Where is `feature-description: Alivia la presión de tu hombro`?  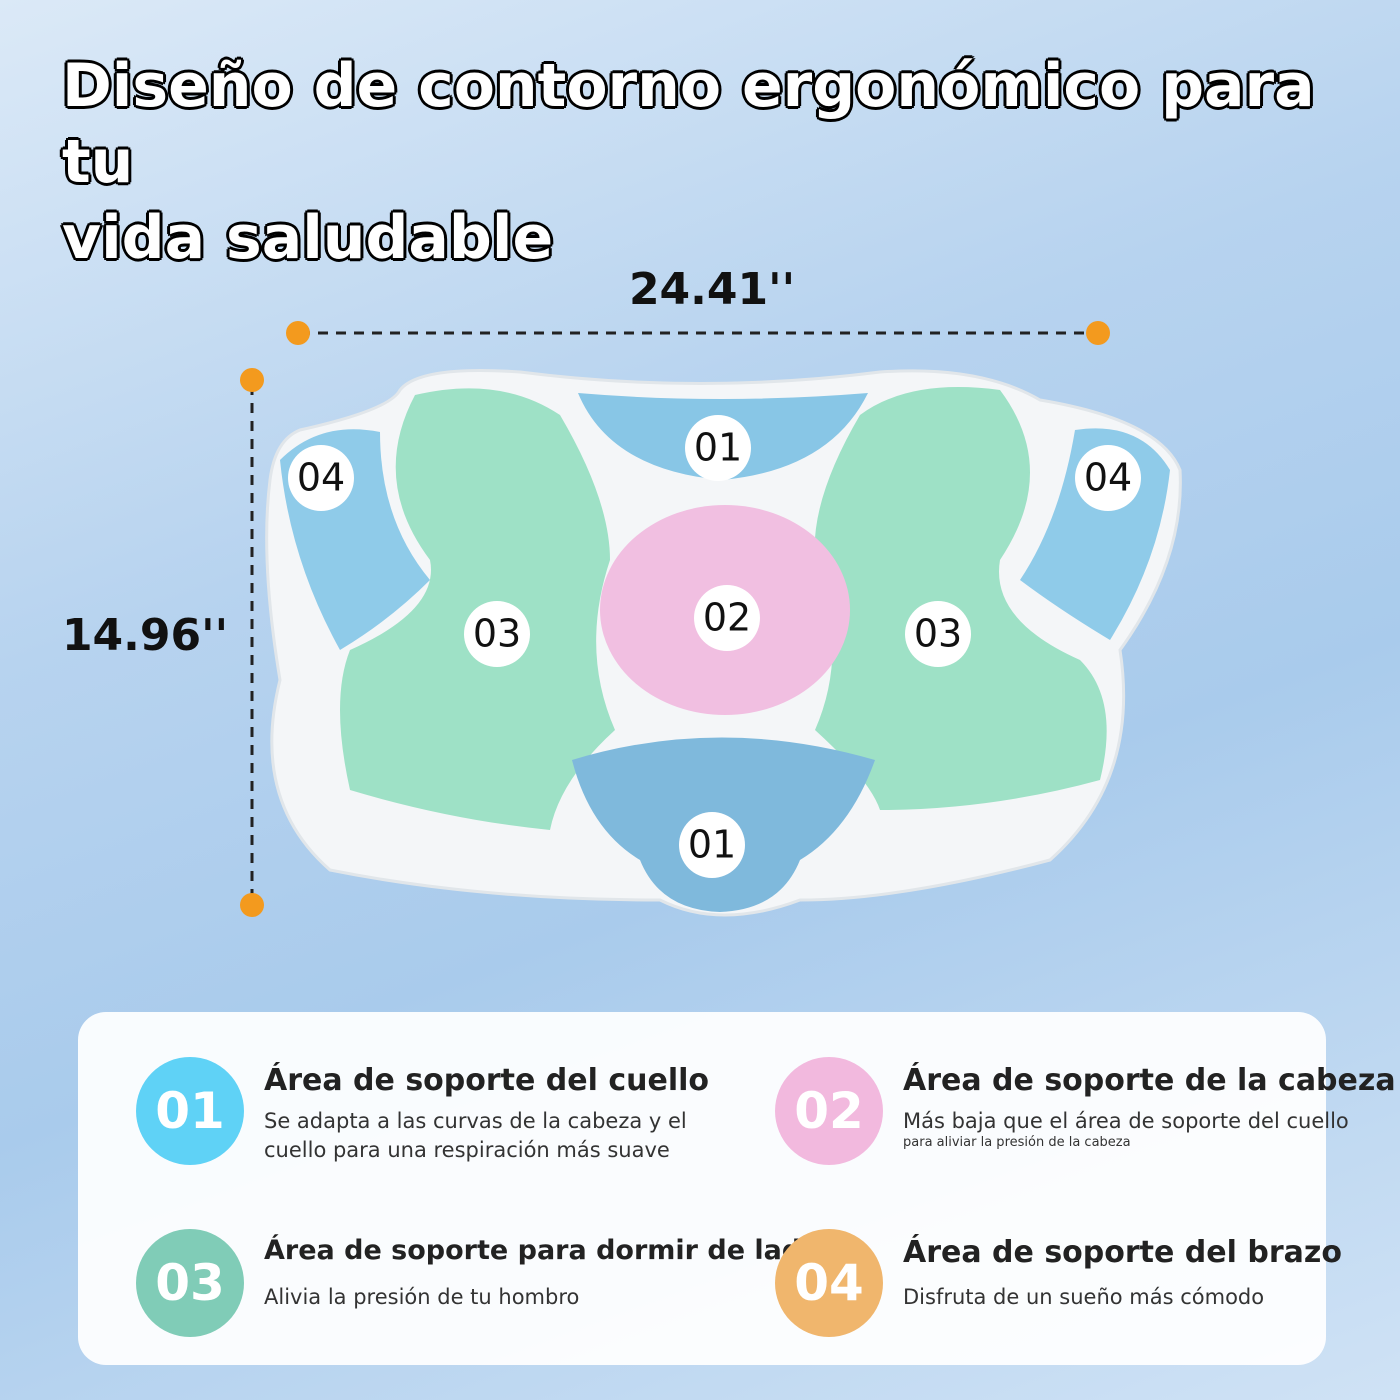
feature-description: Alivia la presión de tu hombro is located at coordinates (421, 1297).